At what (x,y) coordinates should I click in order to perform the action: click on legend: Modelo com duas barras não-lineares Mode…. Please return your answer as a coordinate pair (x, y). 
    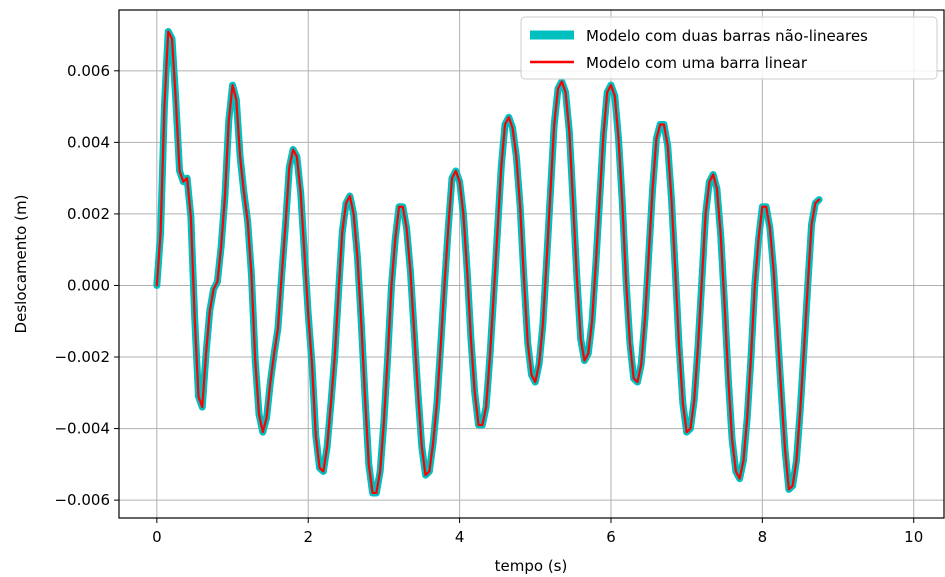
    Looking at the image, I should click on (729, 48).